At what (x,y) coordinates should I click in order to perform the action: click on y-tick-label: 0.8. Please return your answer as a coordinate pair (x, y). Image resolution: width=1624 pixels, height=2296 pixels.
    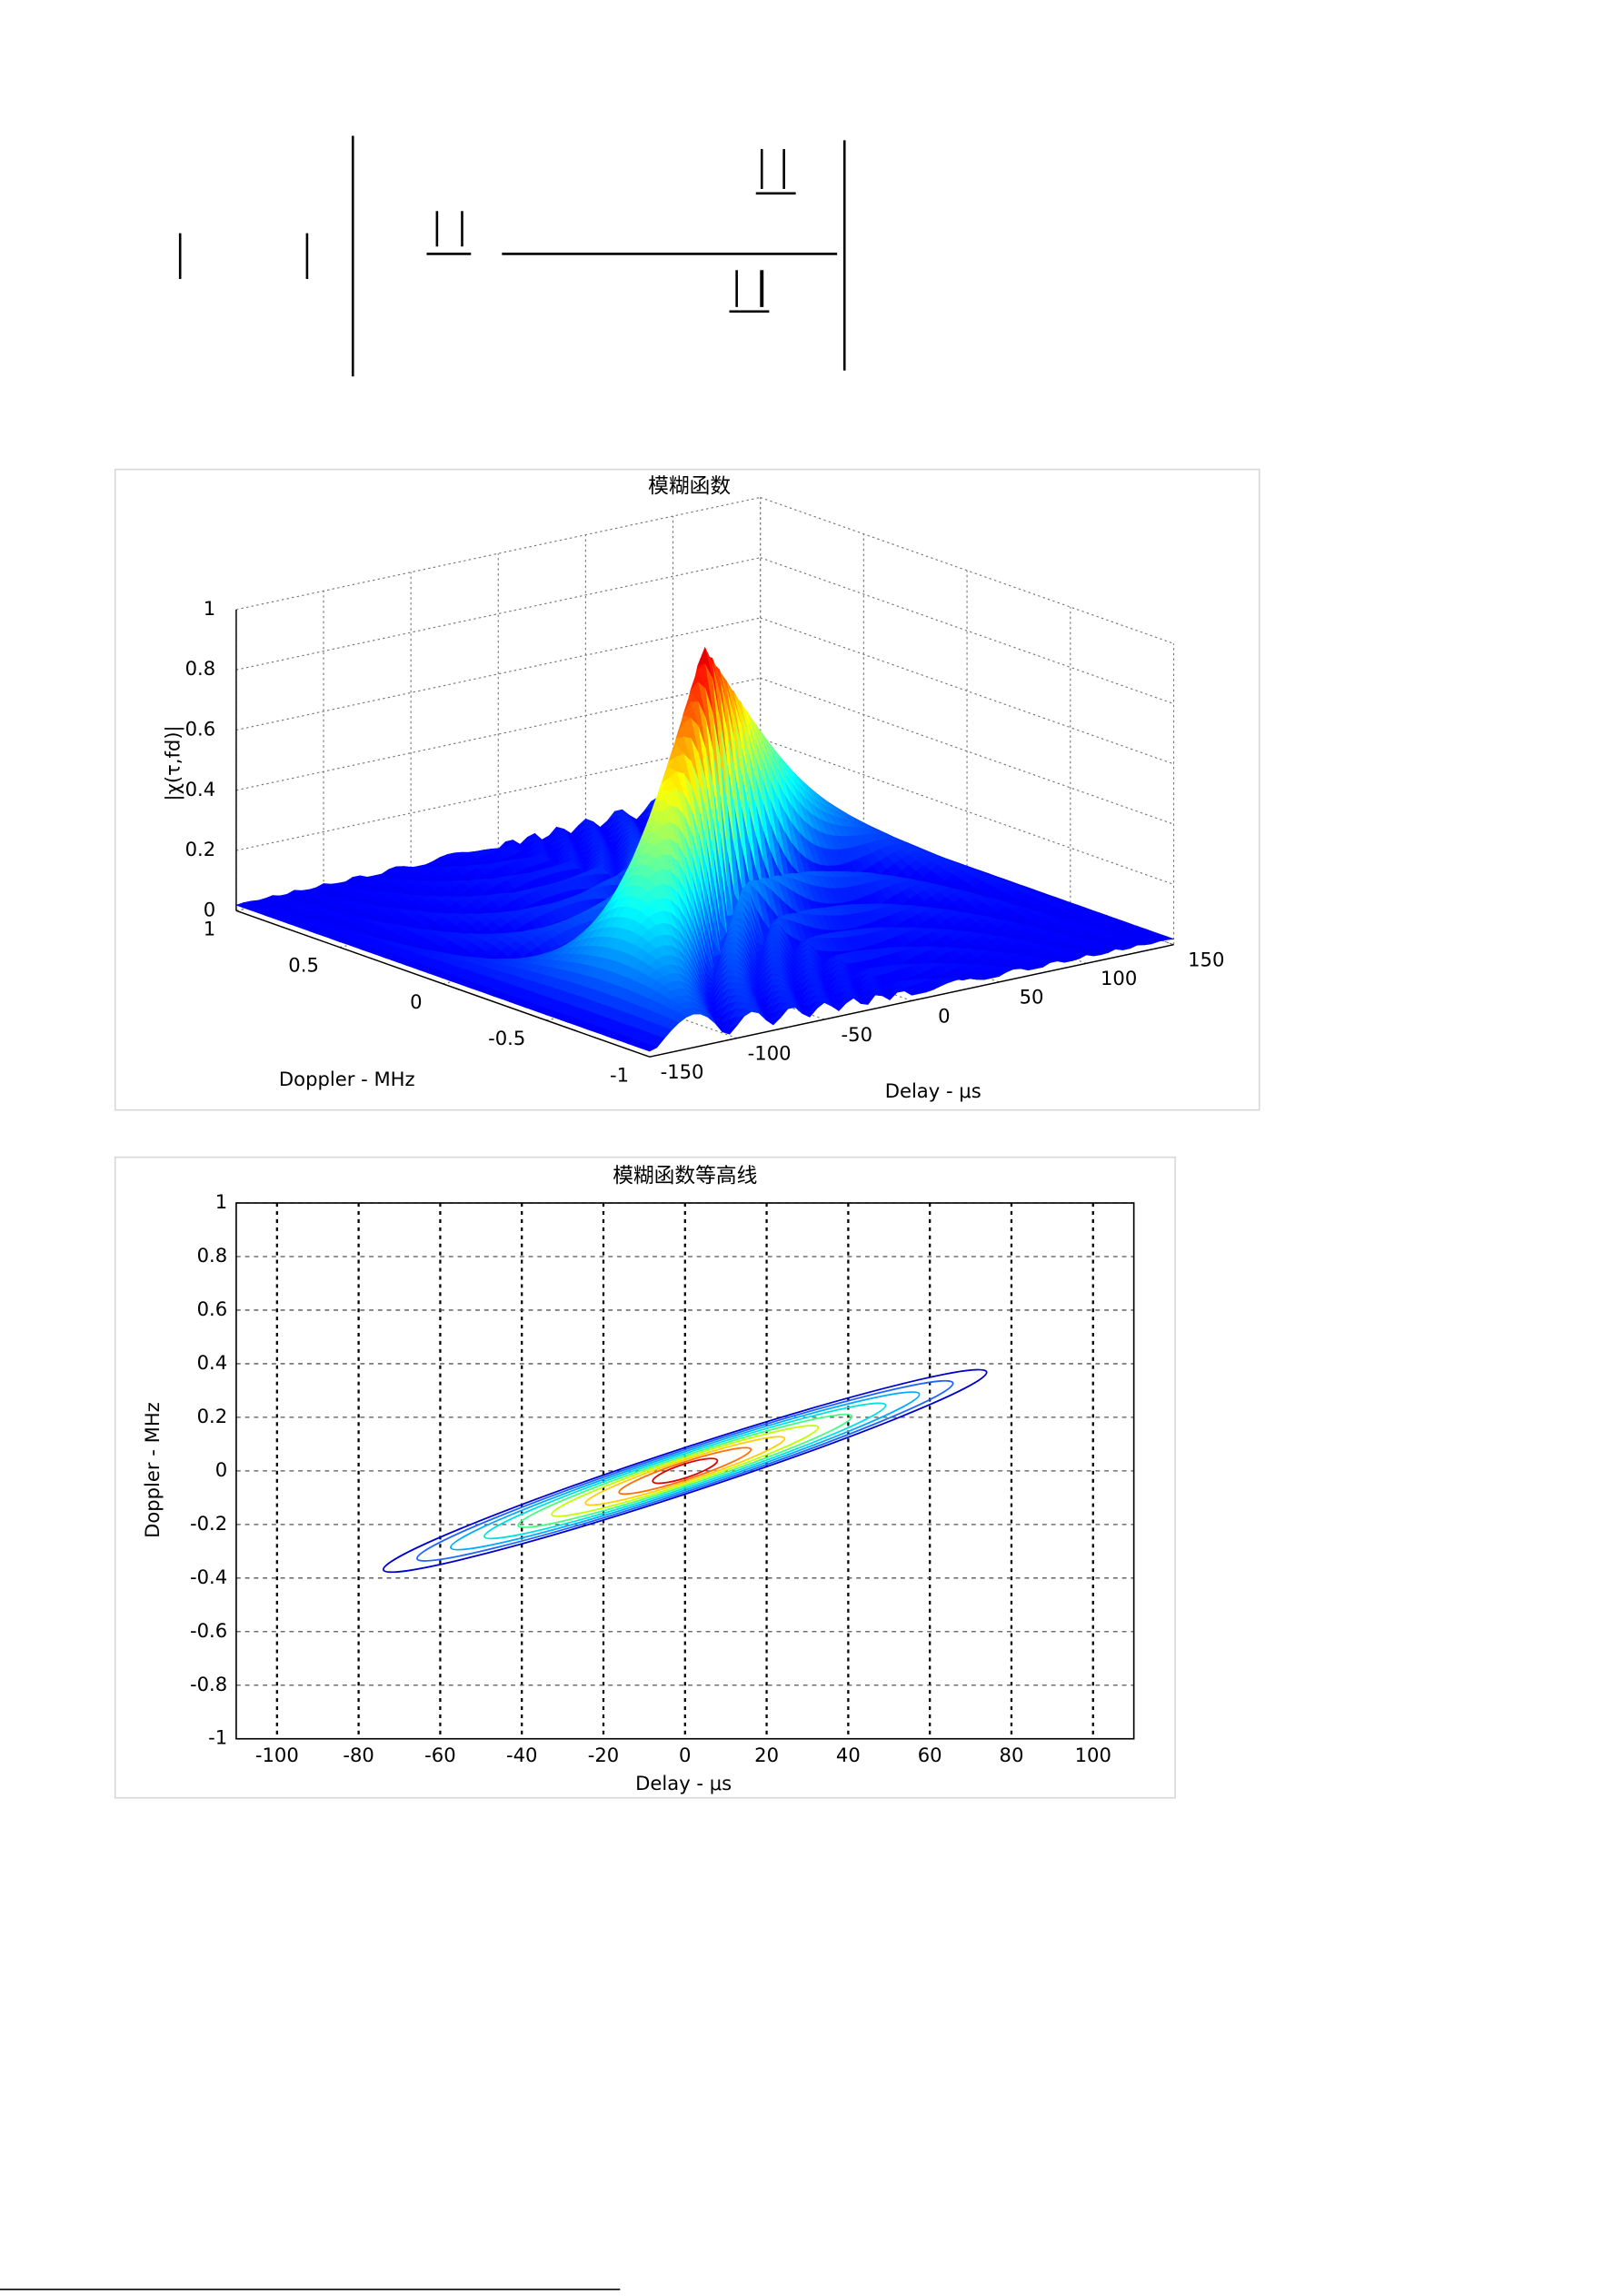
    Looking at the image, I should click on (212, 1255).